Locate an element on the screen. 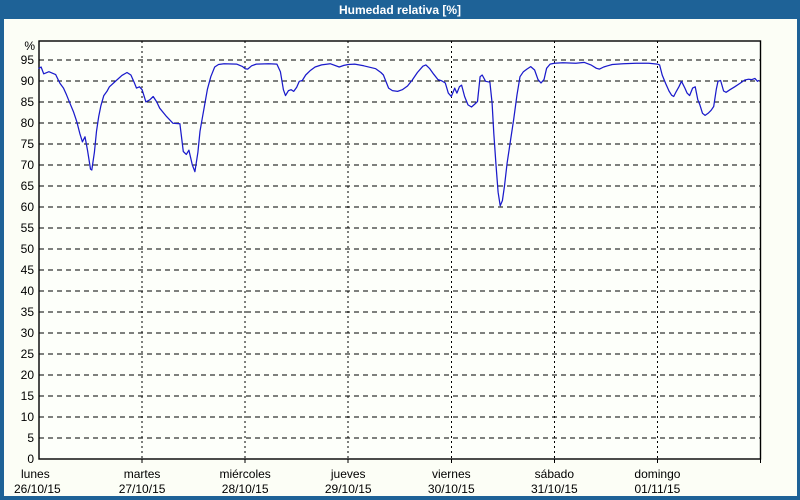 Image resolution: width=800 pixels, height=500 pixels. y-tick-label: 20 is located at coordinates (28, 375).